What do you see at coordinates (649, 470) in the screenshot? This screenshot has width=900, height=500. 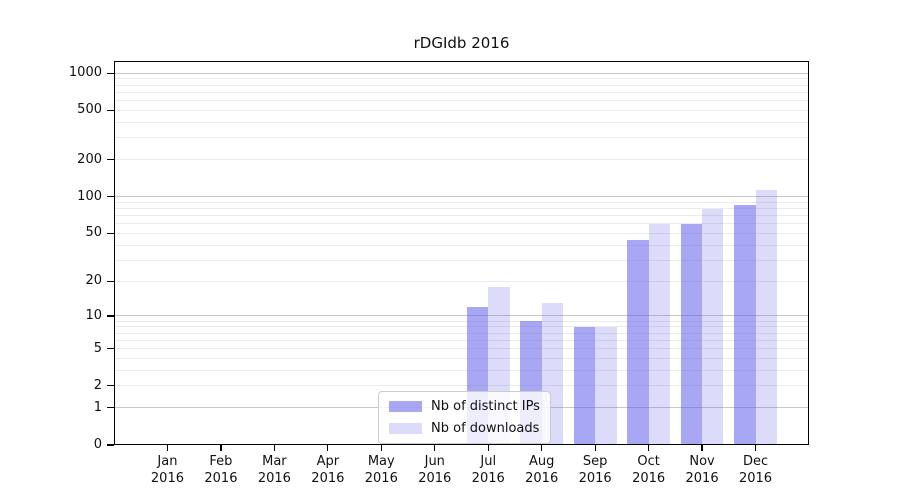 I see `x-tick-label: Oct 2016` at bounding box center [649, 470].